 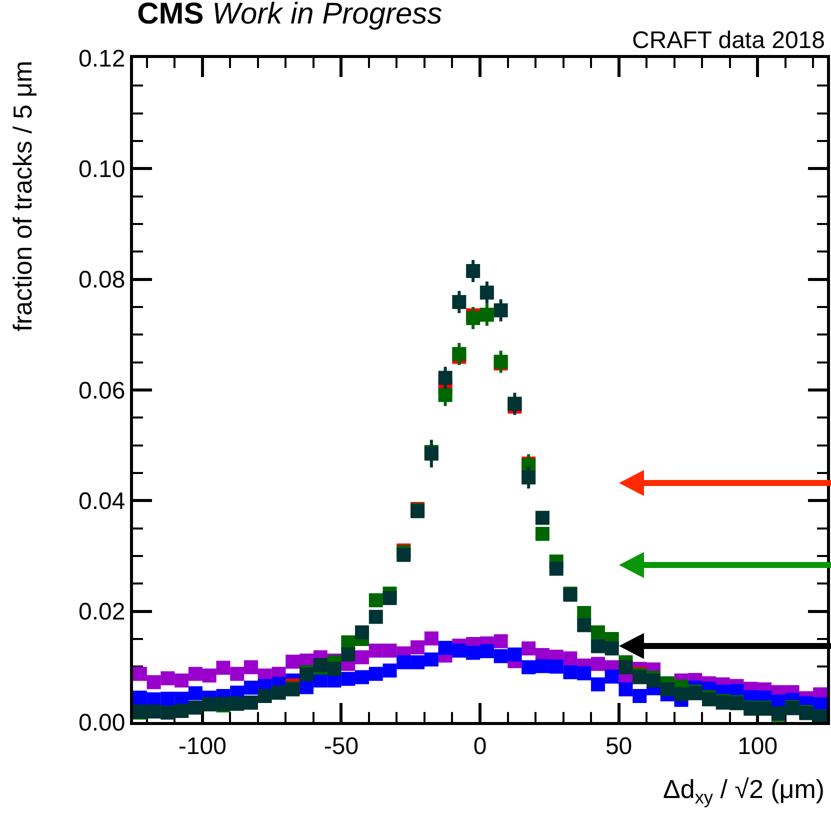 I want to click on y-tick-label: 0.12, so click(x=102, y=58).